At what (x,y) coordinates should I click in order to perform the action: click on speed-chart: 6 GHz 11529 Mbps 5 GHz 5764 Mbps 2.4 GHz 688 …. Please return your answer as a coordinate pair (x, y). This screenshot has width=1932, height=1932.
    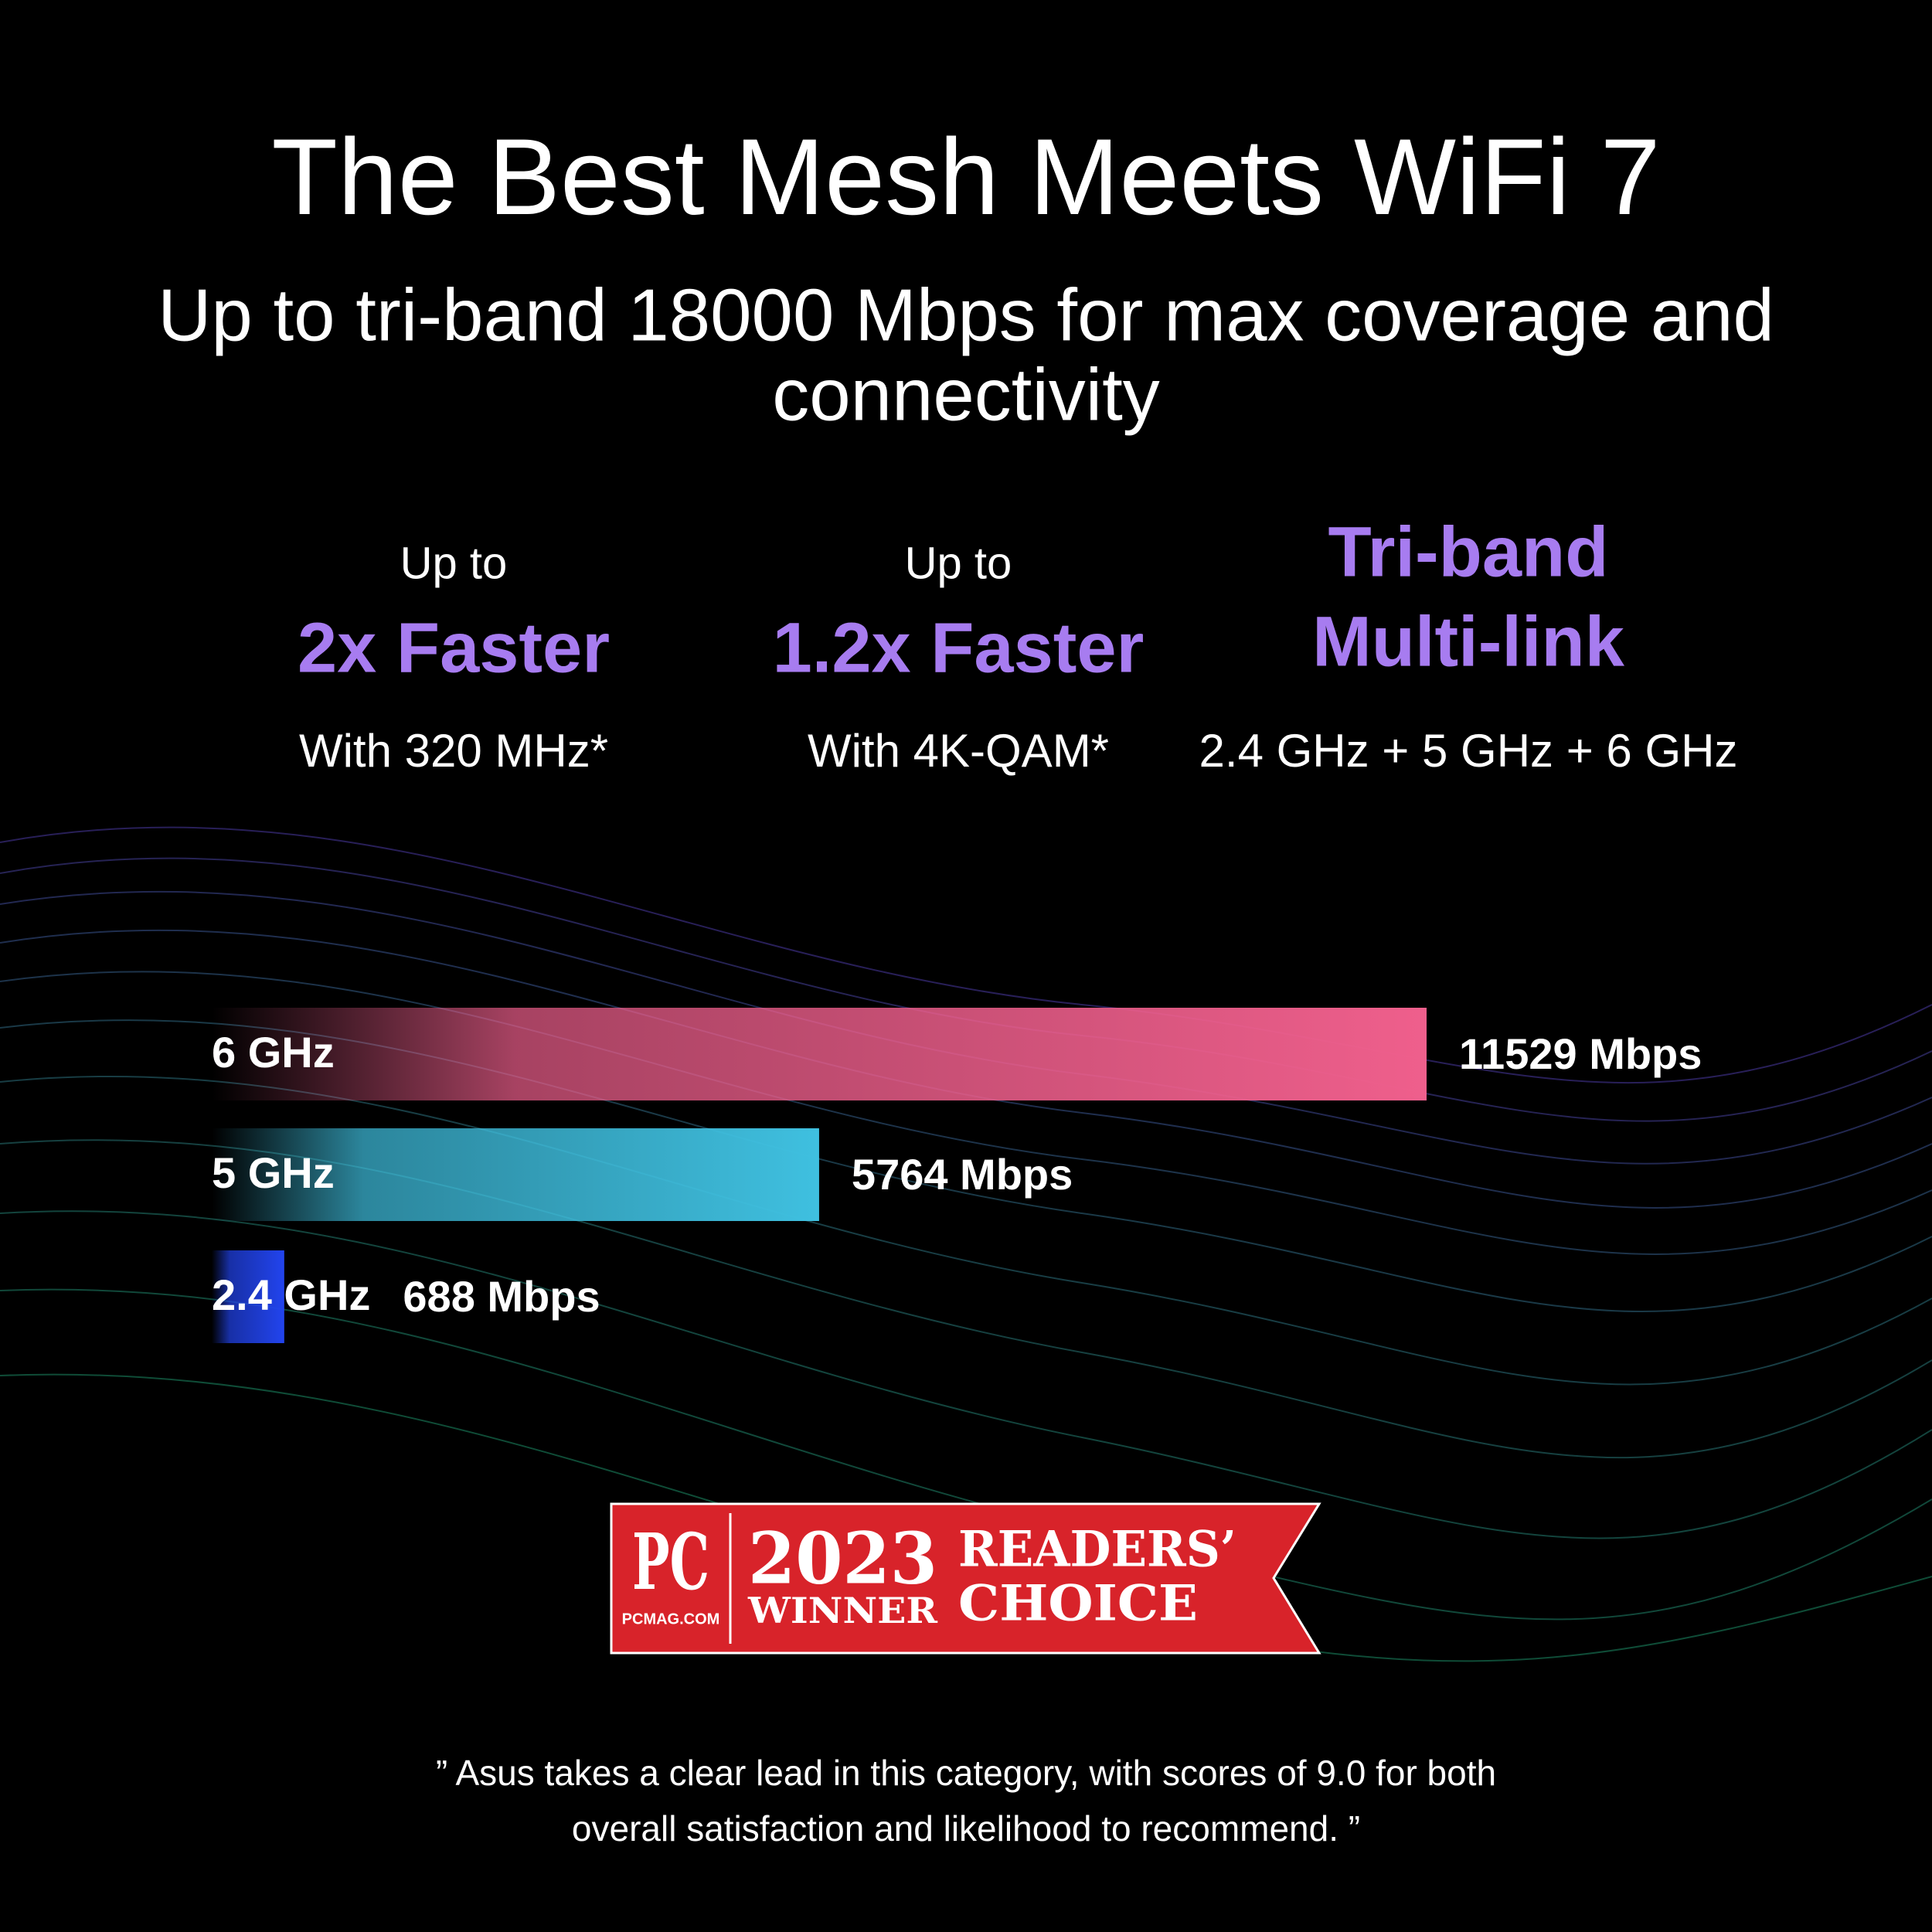
    Looking at the image, I should click on (957, 1176).